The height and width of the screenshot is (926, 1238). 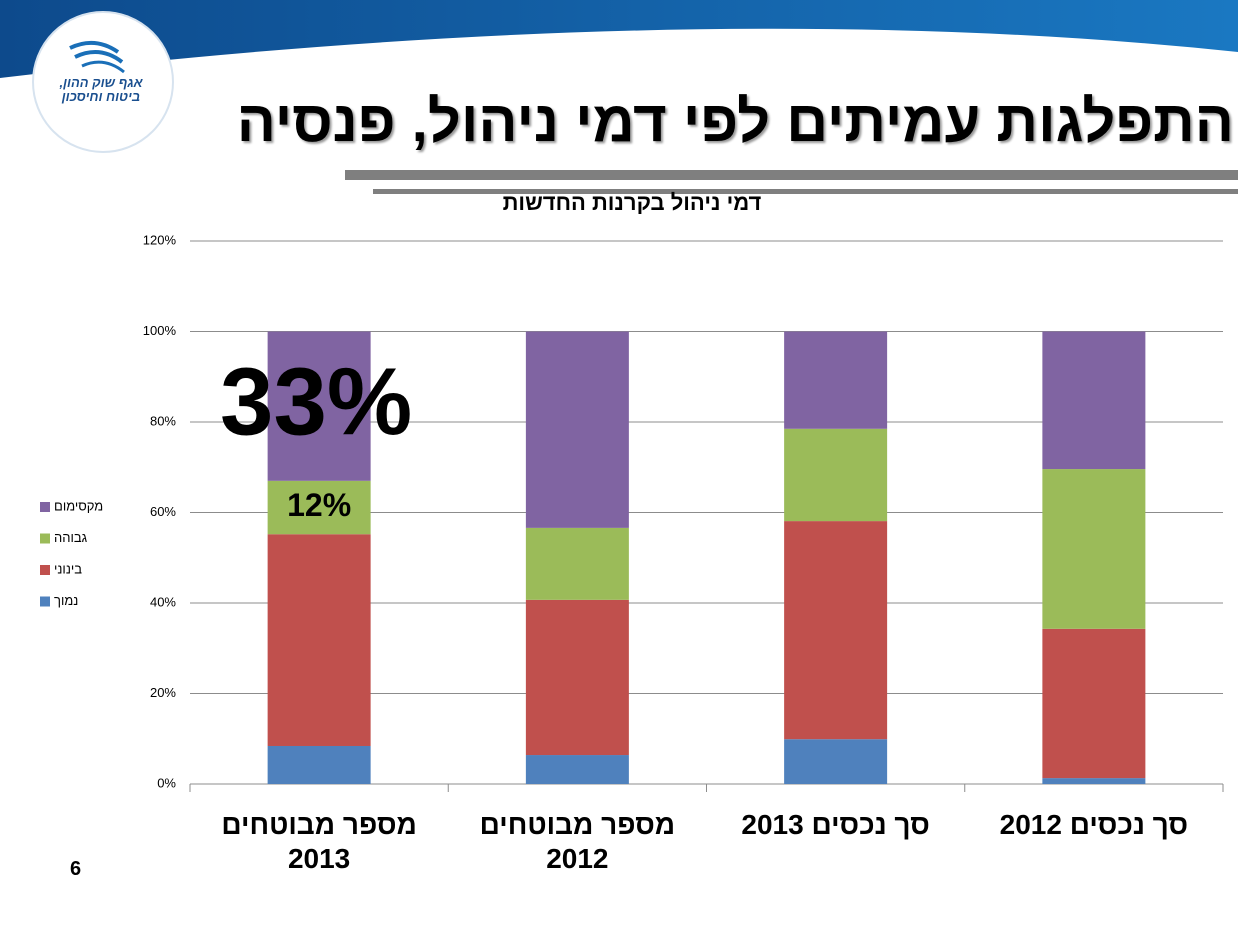 I want to click on x-tick-label: מספר מבוטחים 2013, so click(x=319, y=841).